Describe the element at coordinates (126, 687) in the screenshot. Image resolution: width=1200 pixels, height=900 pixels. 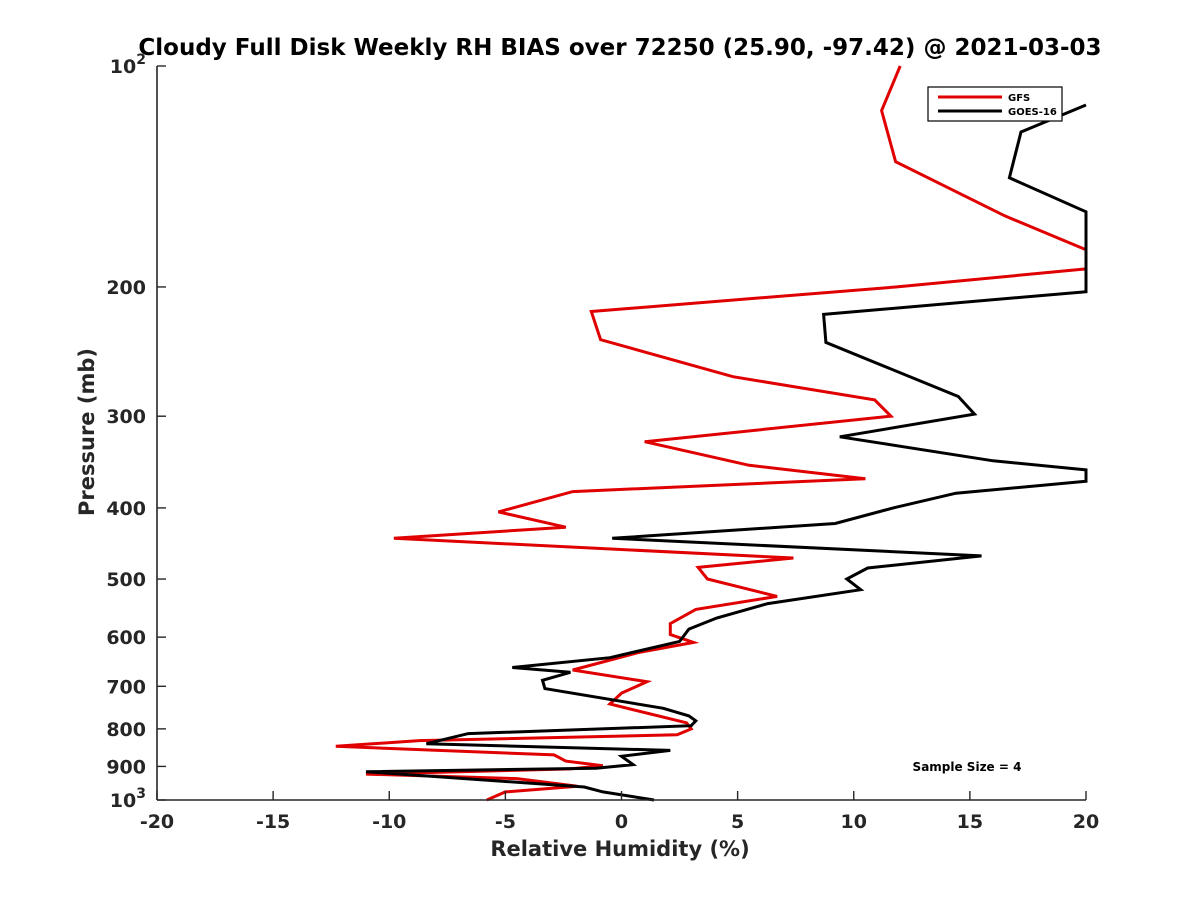
I see `y-tick-label: 700` at that location.